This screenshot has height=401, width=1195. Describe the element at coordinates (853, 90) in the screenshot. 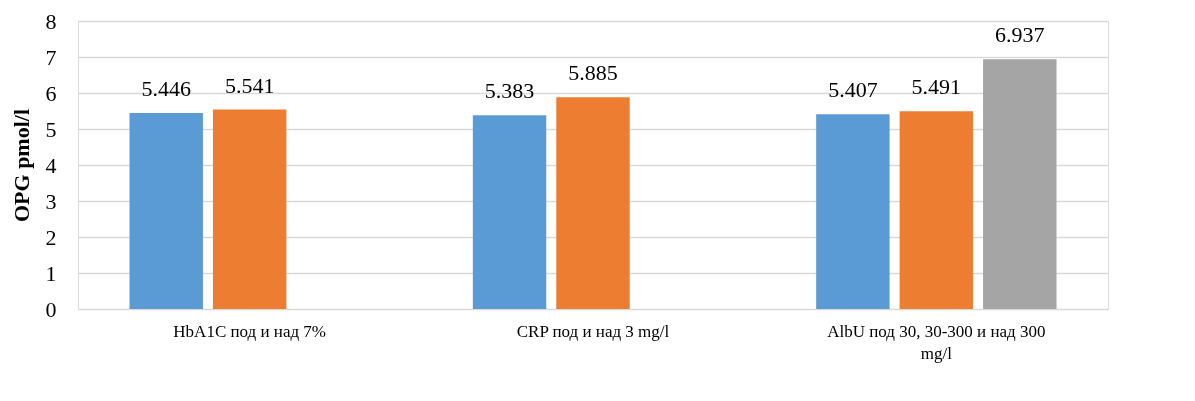

I see `data-label: 5.407` at that location.